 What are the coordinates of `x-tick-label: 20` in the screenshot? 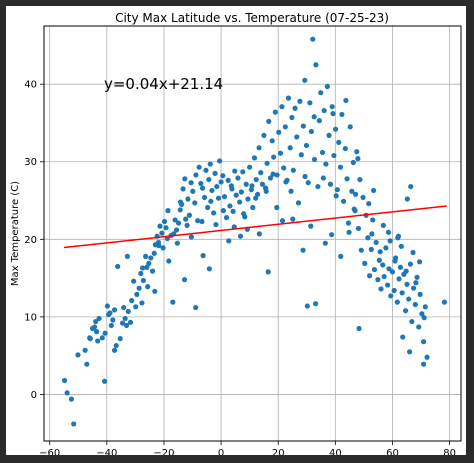 It's located at (278, 451).